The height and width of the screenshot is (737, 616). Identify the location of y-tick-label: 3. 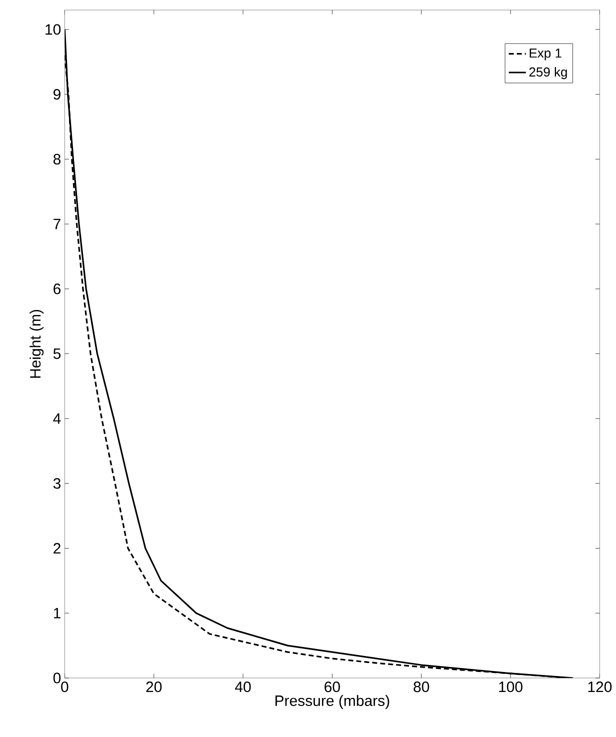
(57, 483).